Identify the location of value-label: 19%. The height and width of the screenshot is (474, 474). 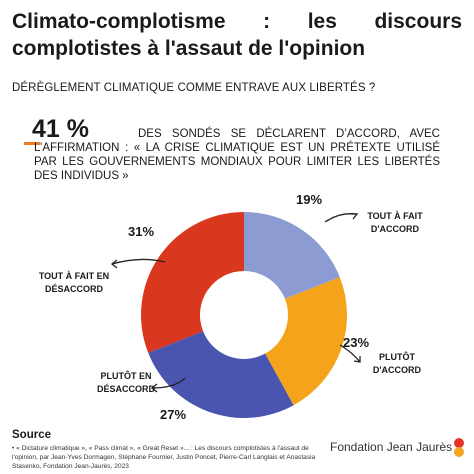
(309, 199).